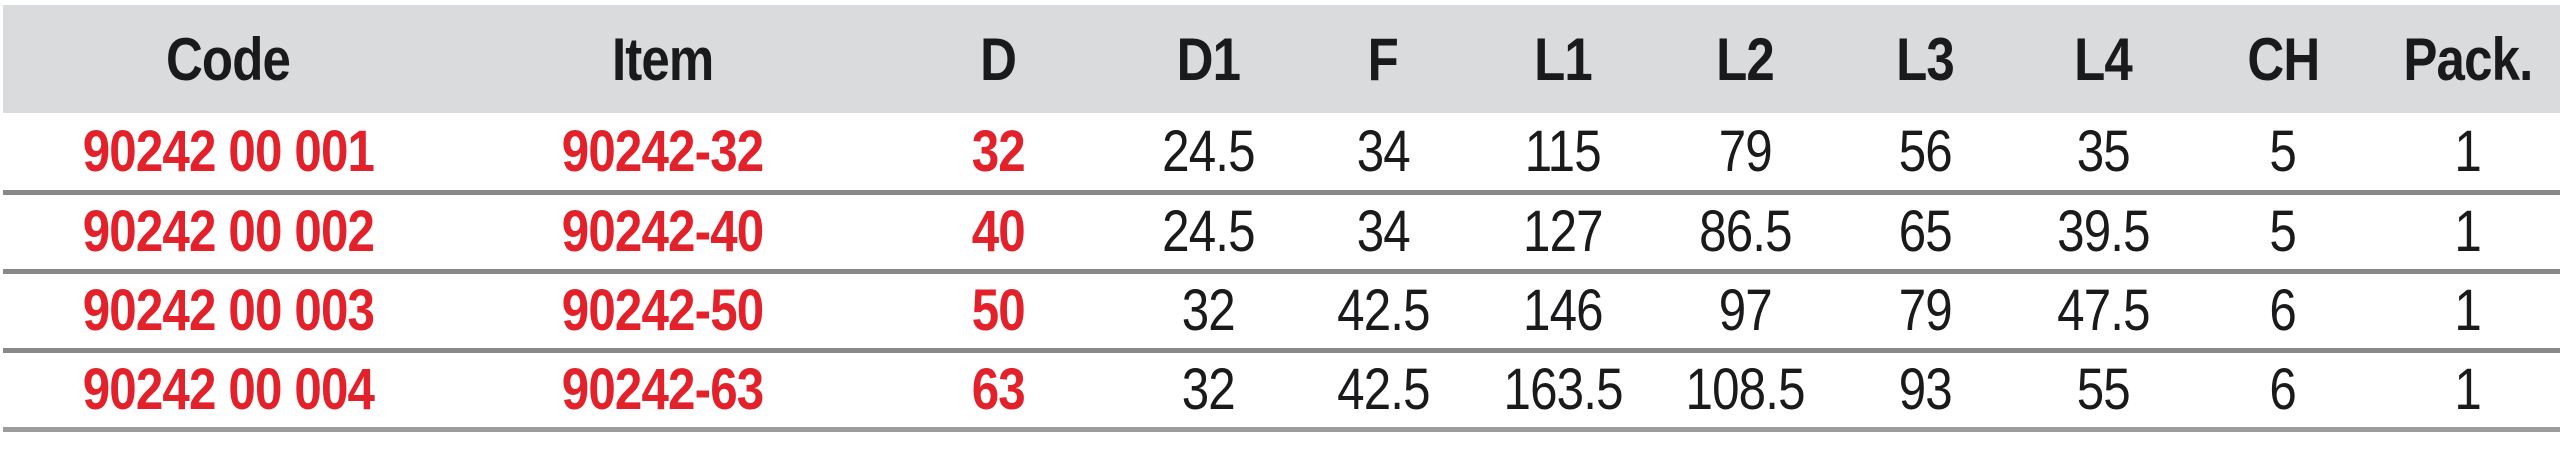 The width and height of the screenshot is (2560, 459). I want to click on column-header-label: D1, so click(1208, 59).